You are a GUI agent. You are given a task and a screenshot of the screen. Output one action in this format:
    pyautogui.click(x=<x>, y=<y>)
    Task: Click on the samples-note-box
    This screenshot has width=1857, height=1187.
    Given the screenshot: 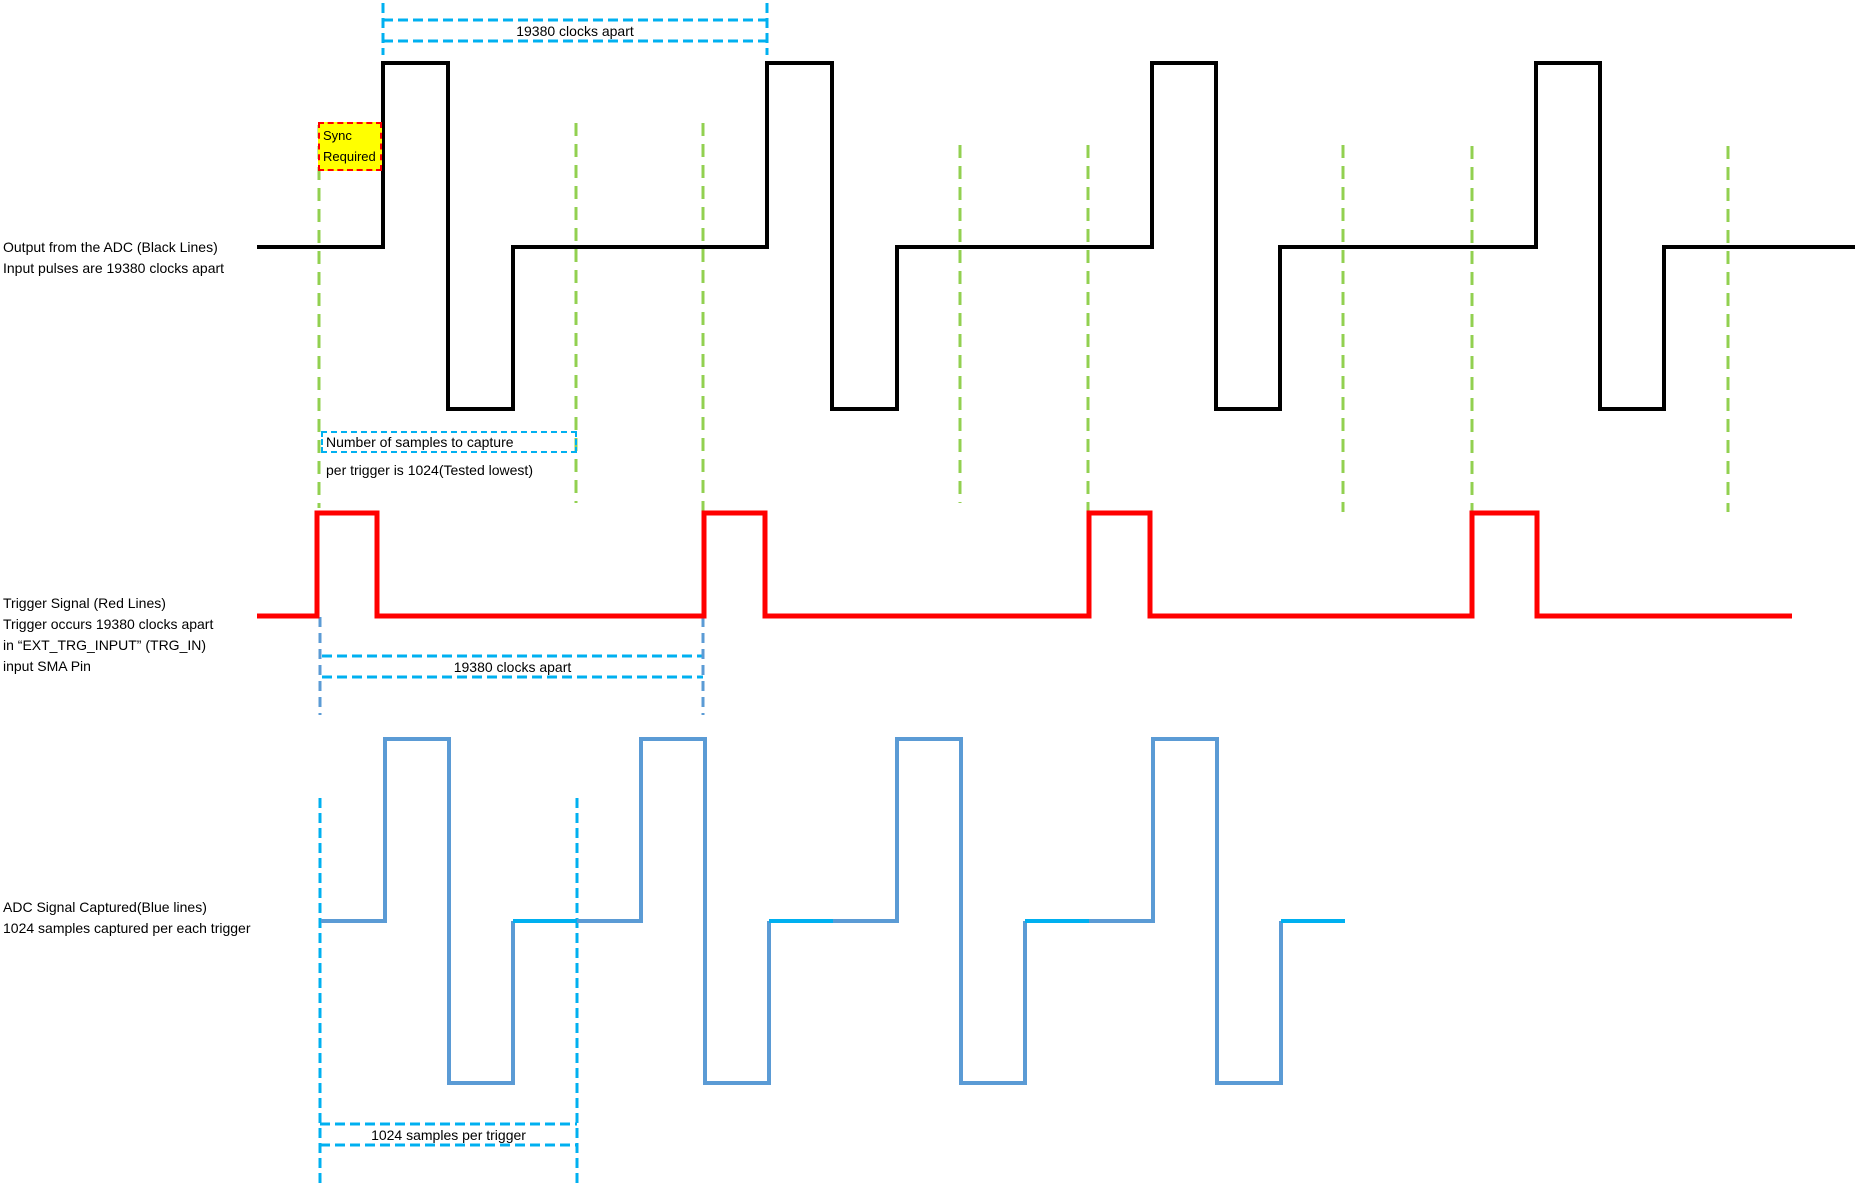 What is the action you would take?
    pyautogui.click(x=449, y=442)
    